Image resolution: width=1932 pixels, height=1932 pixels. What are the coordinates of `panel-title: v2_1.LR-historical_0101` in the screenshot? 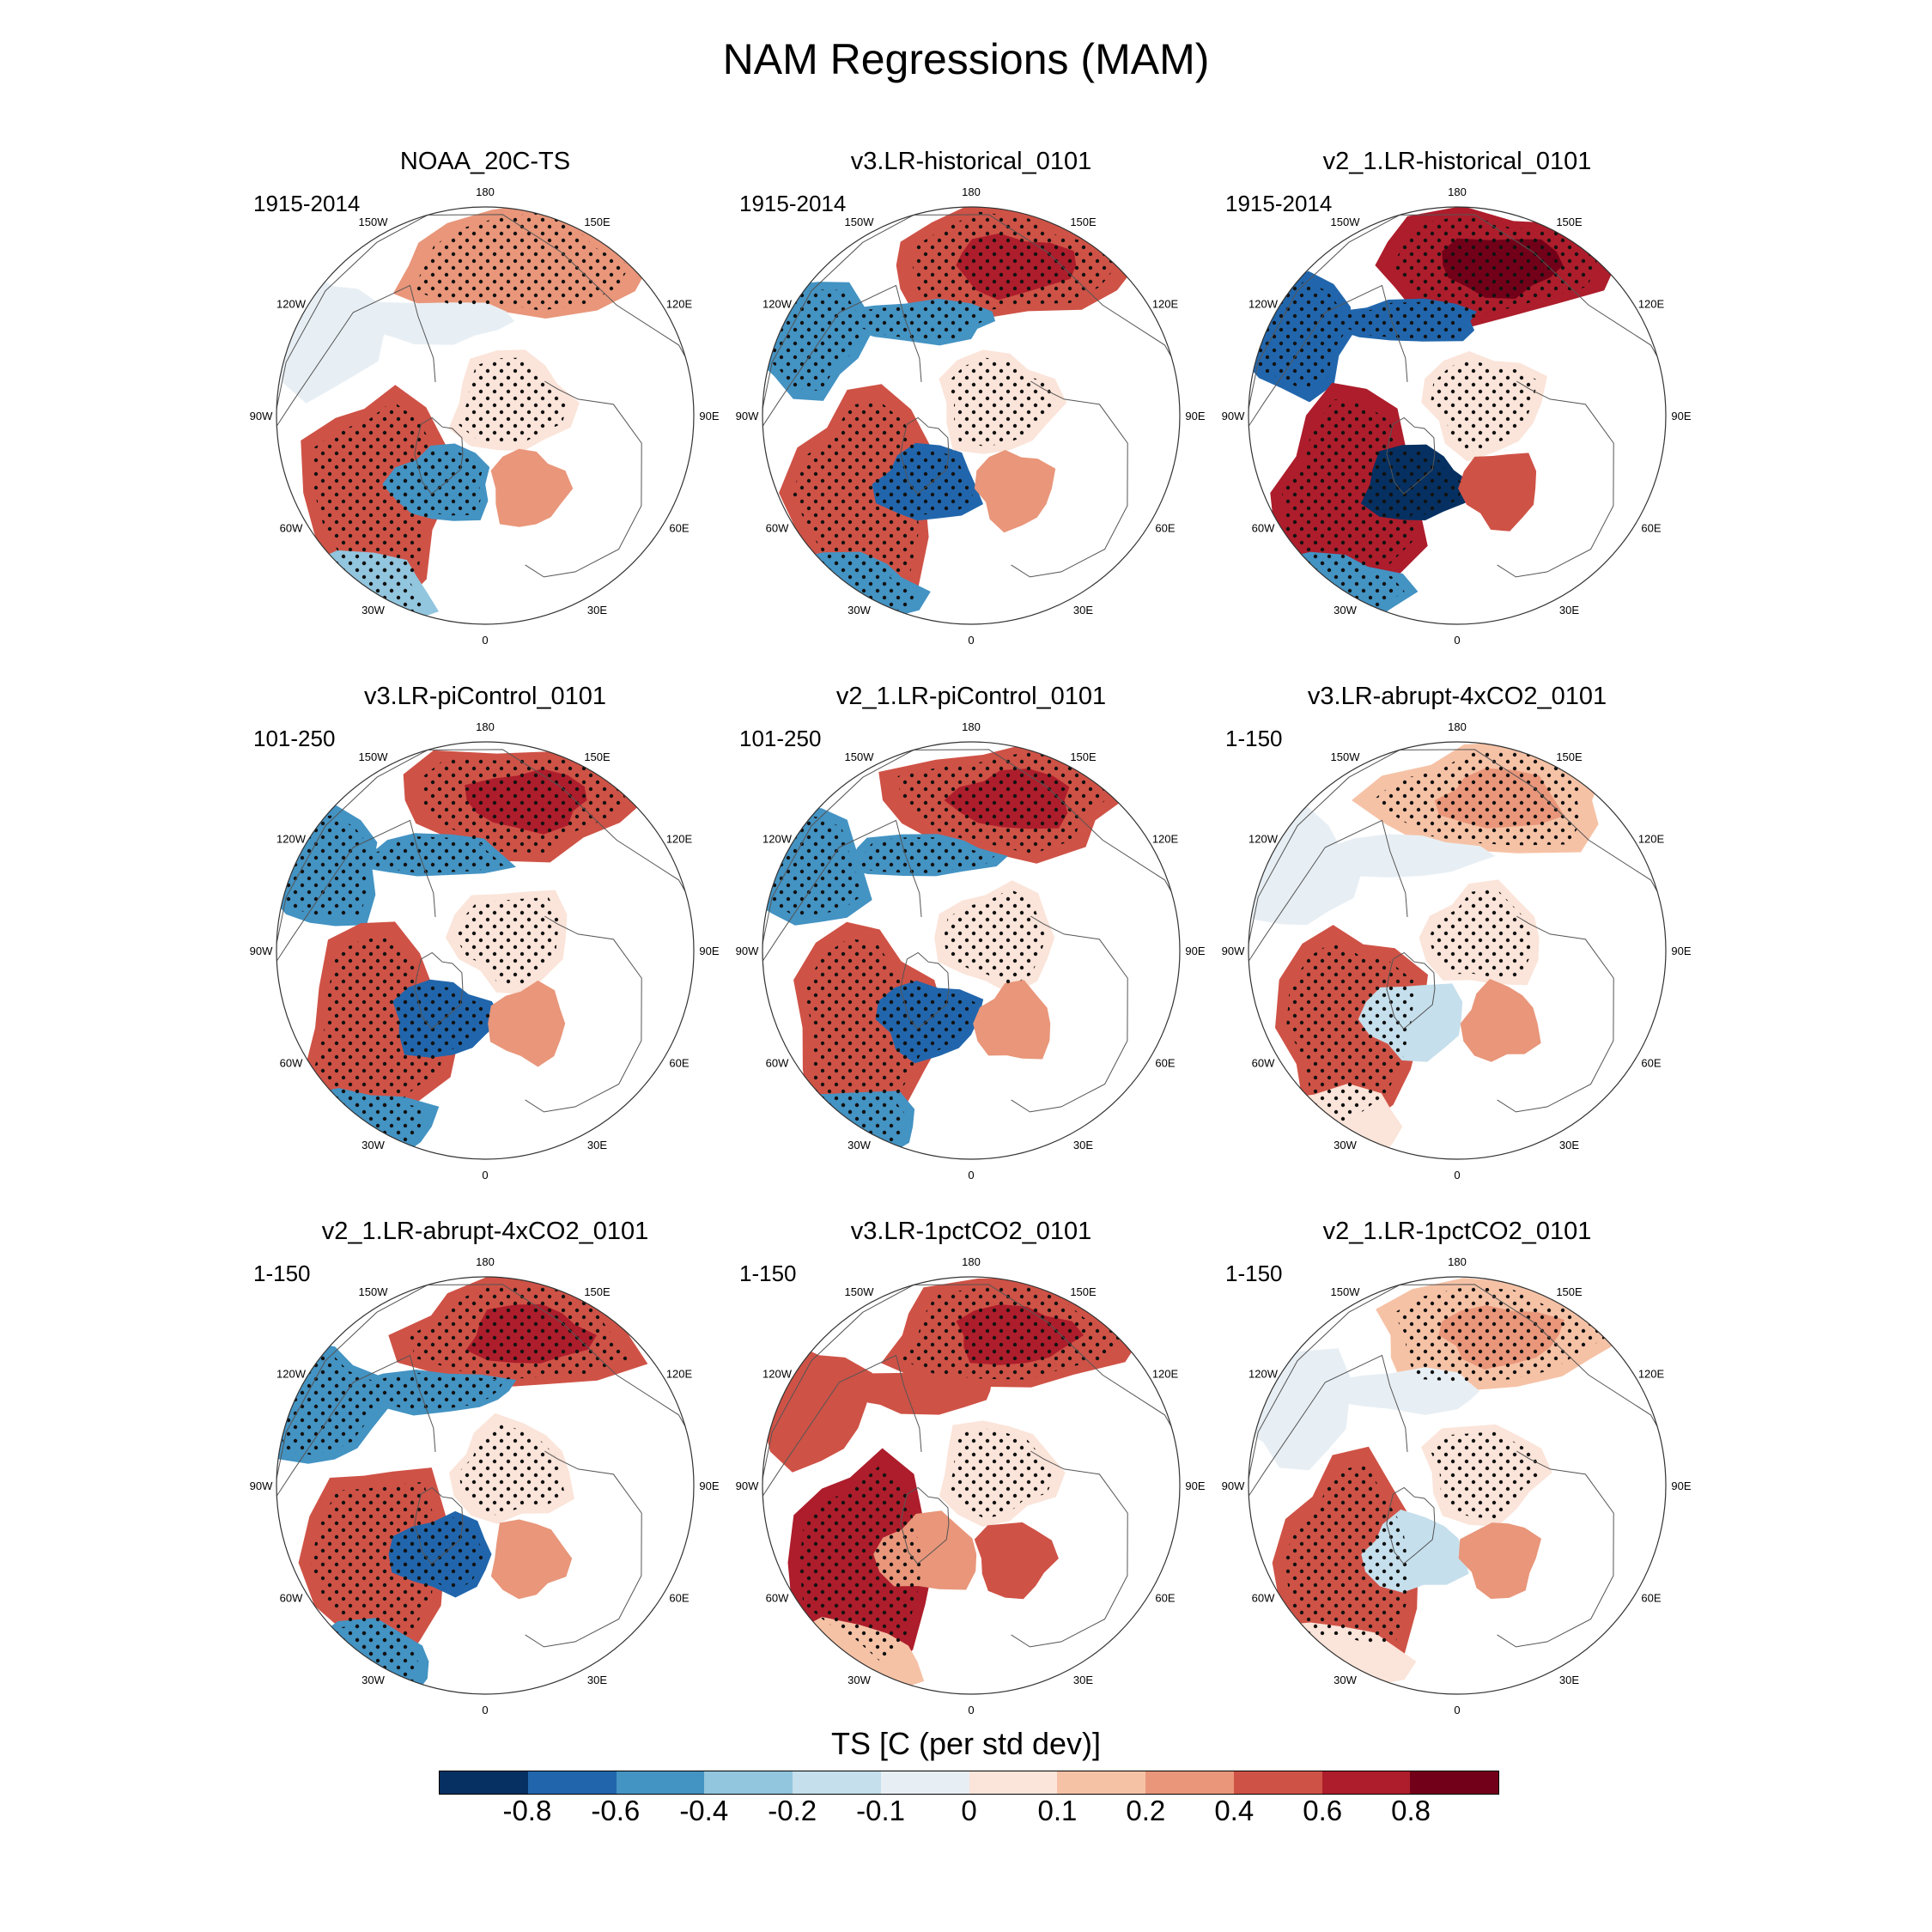 It's located at (1457, 161).